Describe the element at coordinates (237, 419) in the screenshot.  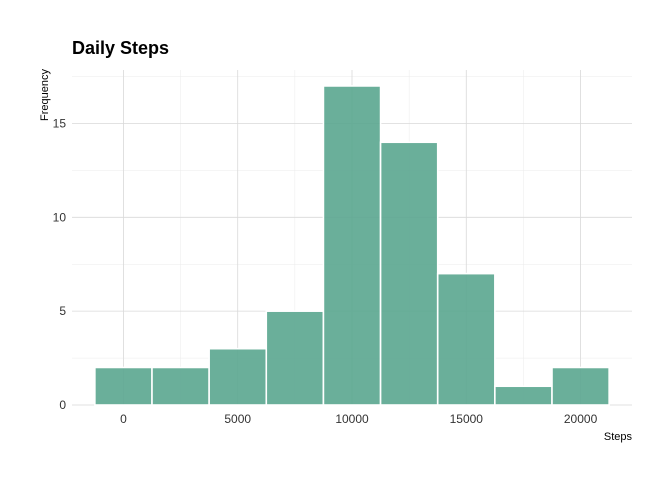
I see `x-tick-label: 5000` at that location.